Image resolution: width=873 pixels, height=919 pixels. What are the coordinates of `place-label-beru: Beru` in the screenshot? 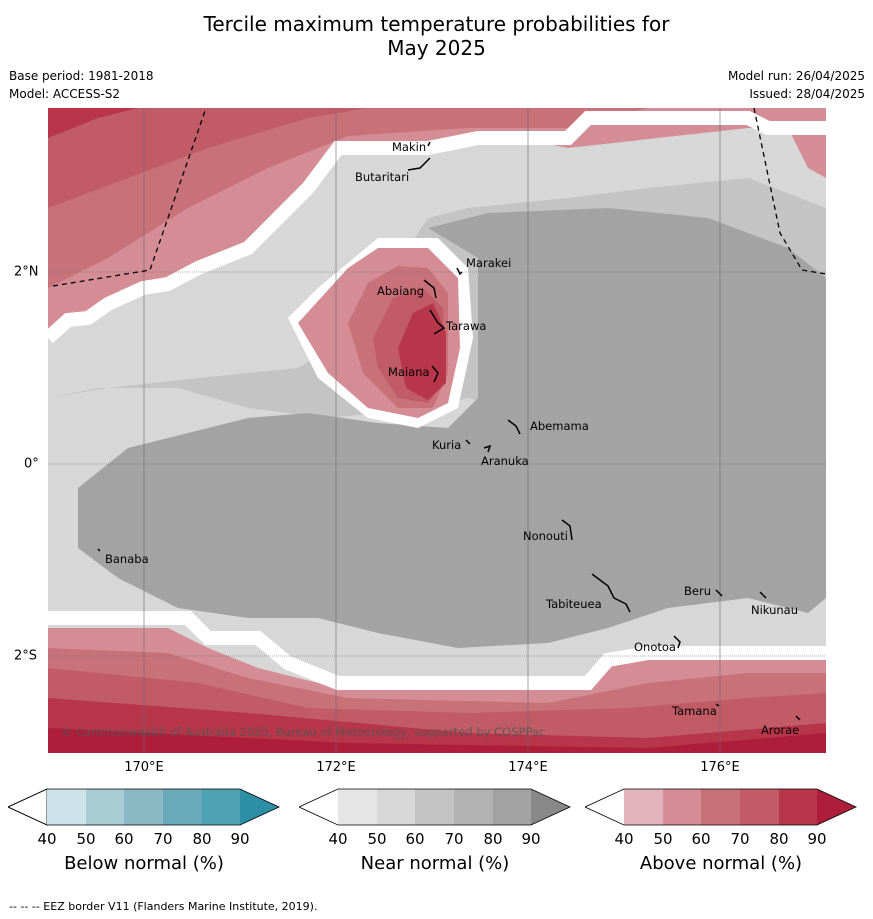 It's located at (697, 591).